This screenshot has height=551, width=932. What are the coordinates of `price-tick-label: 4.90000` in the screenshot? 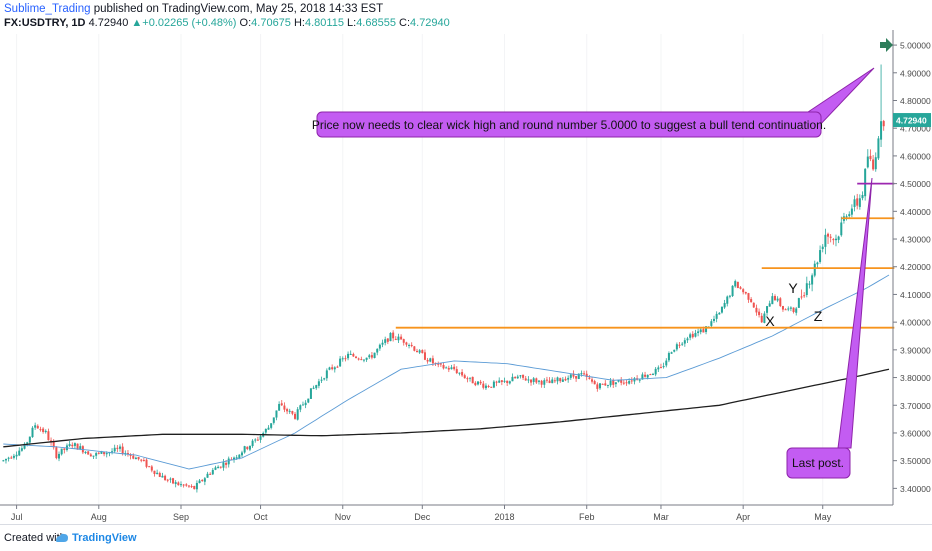 It's located at (915, 73).